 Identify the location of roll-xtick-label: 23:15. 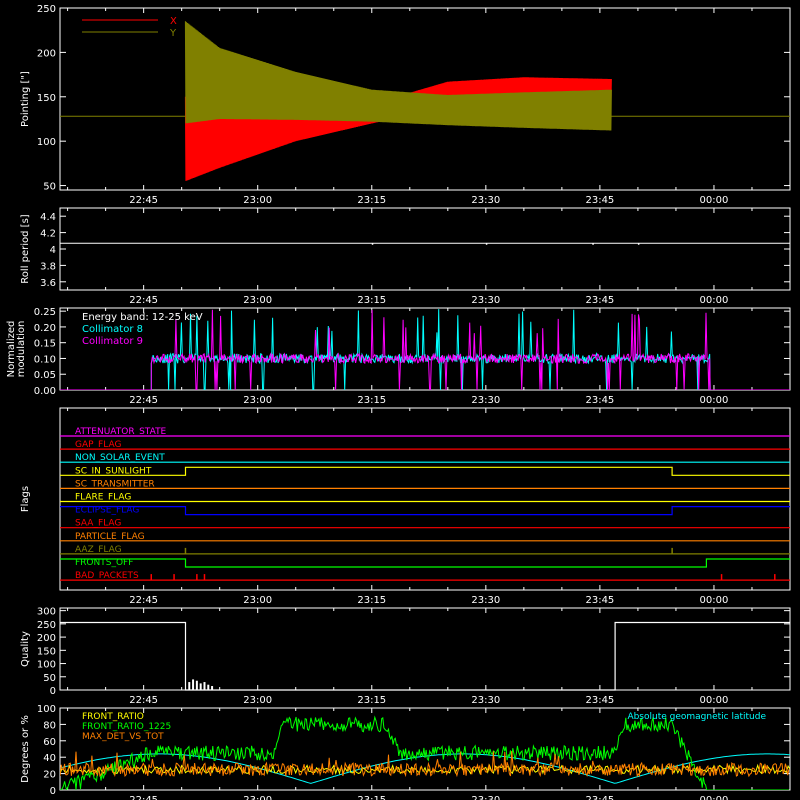
(371, 300).